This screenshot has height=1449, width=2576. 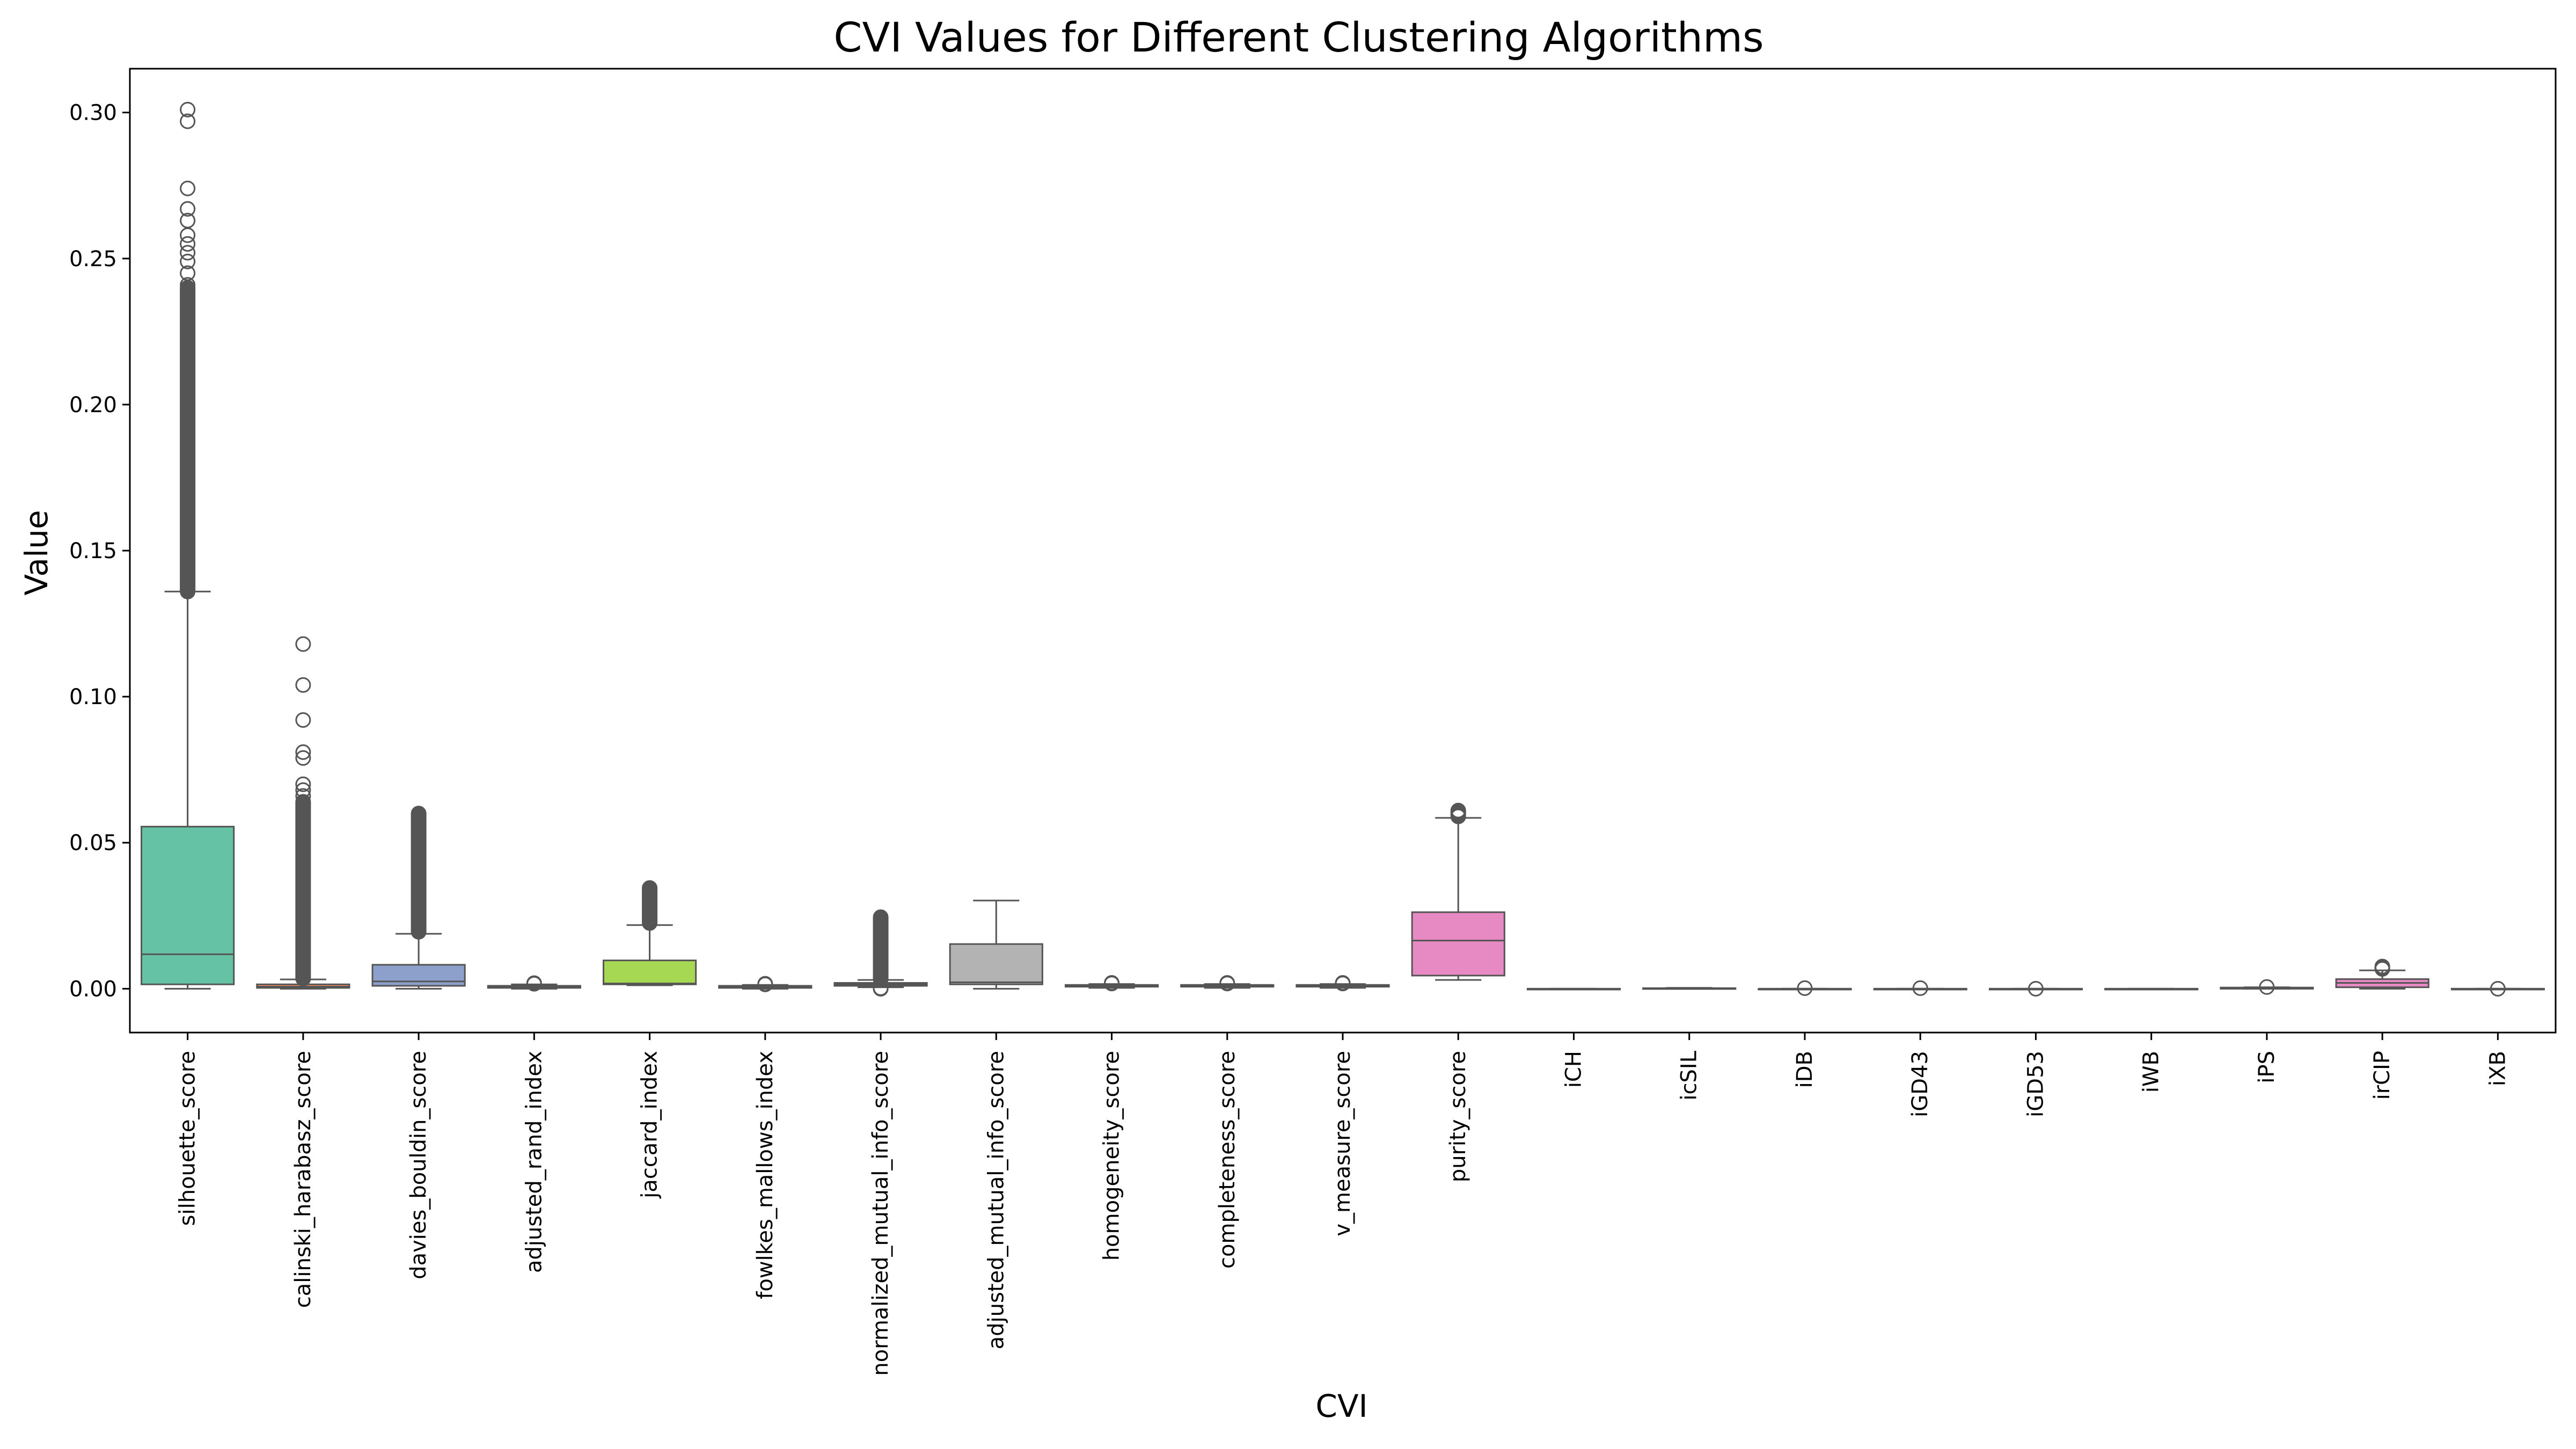 I want to click on box-completeness-score: completeness_score, so click(x=1227, y=1122).